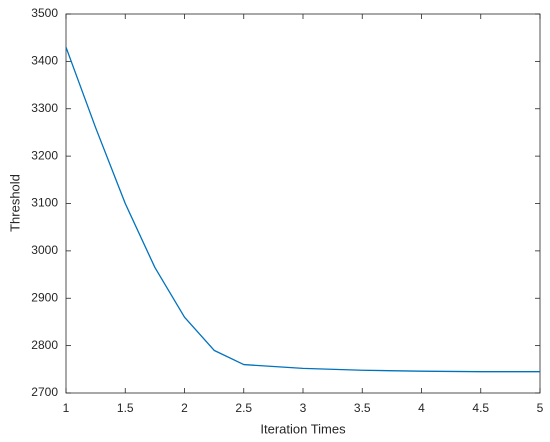 This screenshot has height=442, width=550. Describe the element at coordinates (362, 408) in the screenshot. I see `x-tick-label: 3.5` at that location.